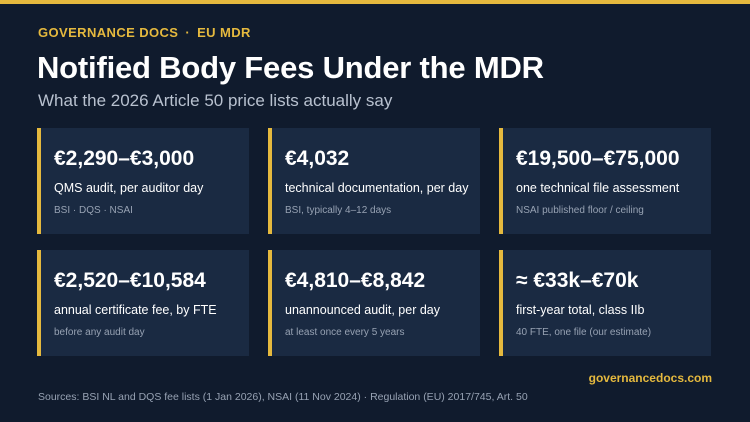  What do you see at coordinates (99, 332) in the screenshot?
I see `fee-note: before any audit day` at bounding box center [99, 332].